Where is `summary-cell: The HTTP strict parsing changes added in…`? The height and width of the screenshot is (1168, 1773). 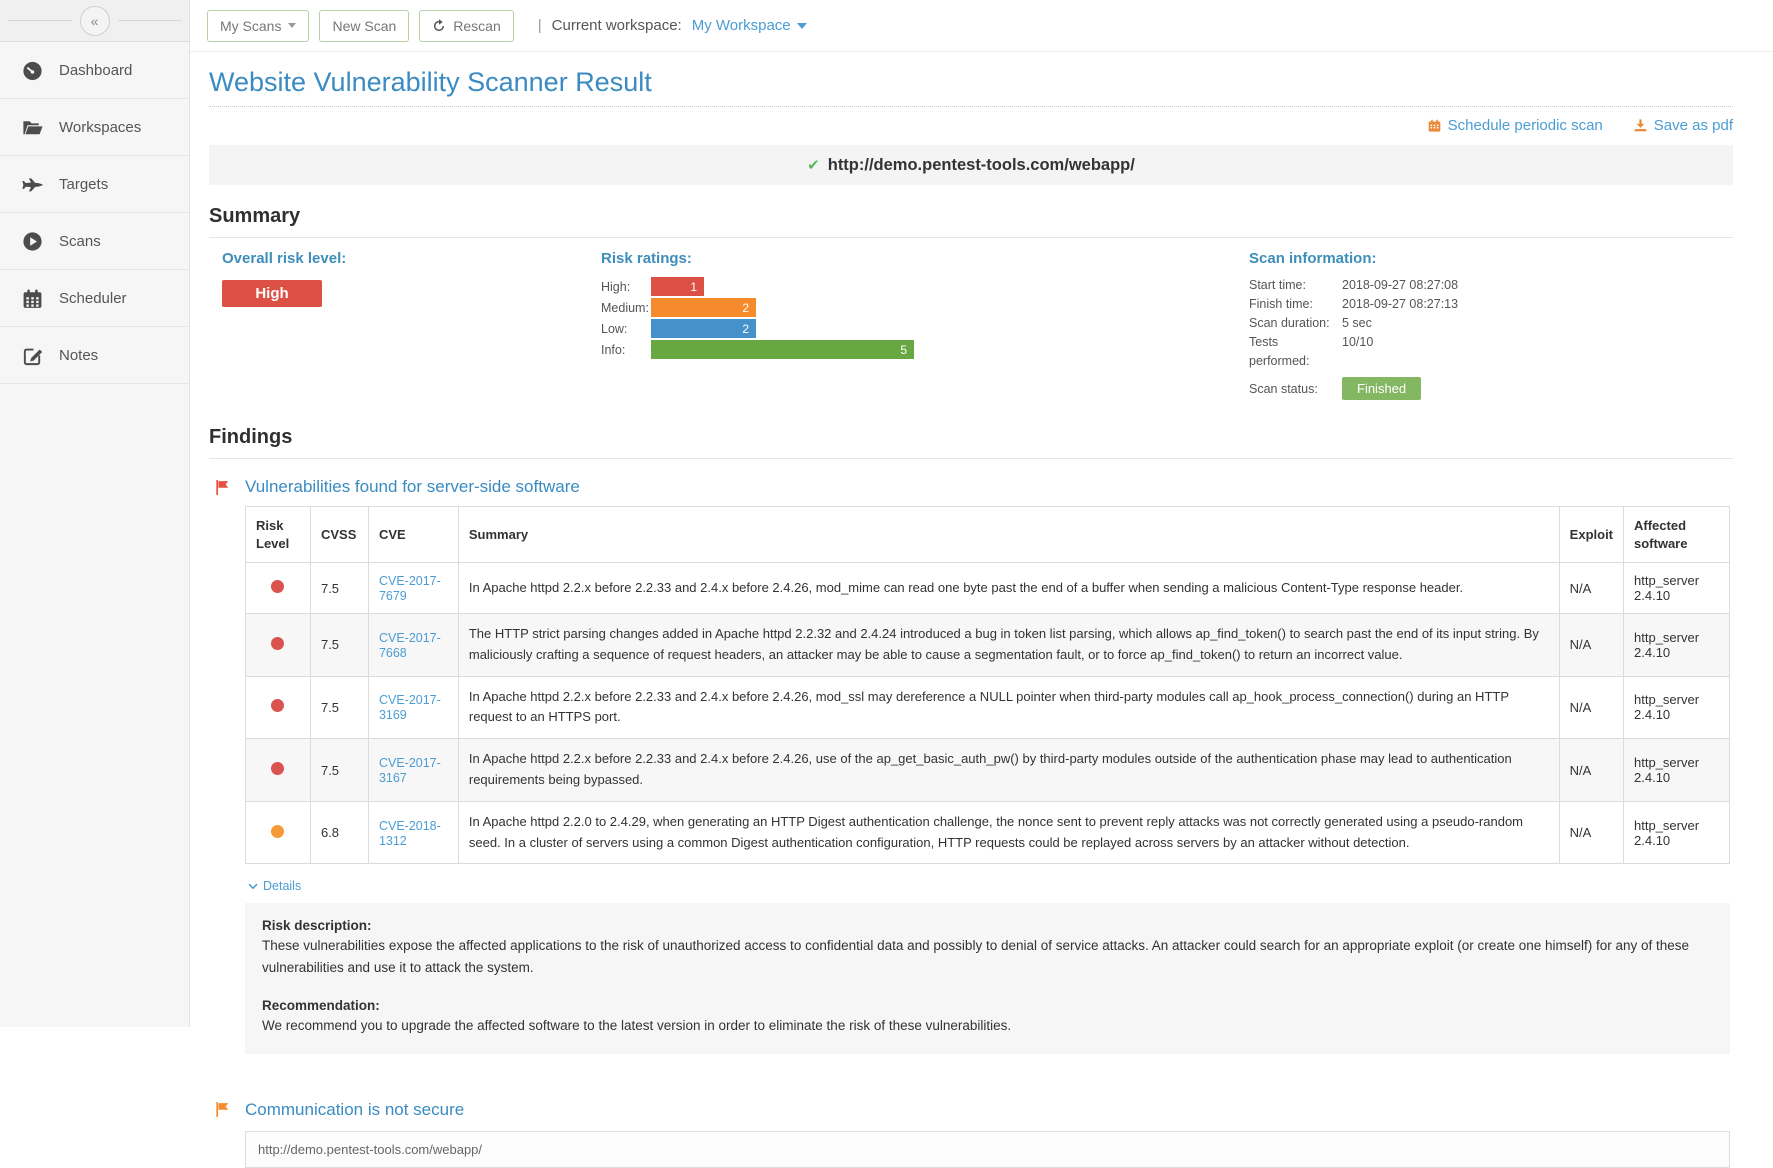 summary-cell: The HTTP strict parsing changes added in… is located at coordinates (1008, 645).